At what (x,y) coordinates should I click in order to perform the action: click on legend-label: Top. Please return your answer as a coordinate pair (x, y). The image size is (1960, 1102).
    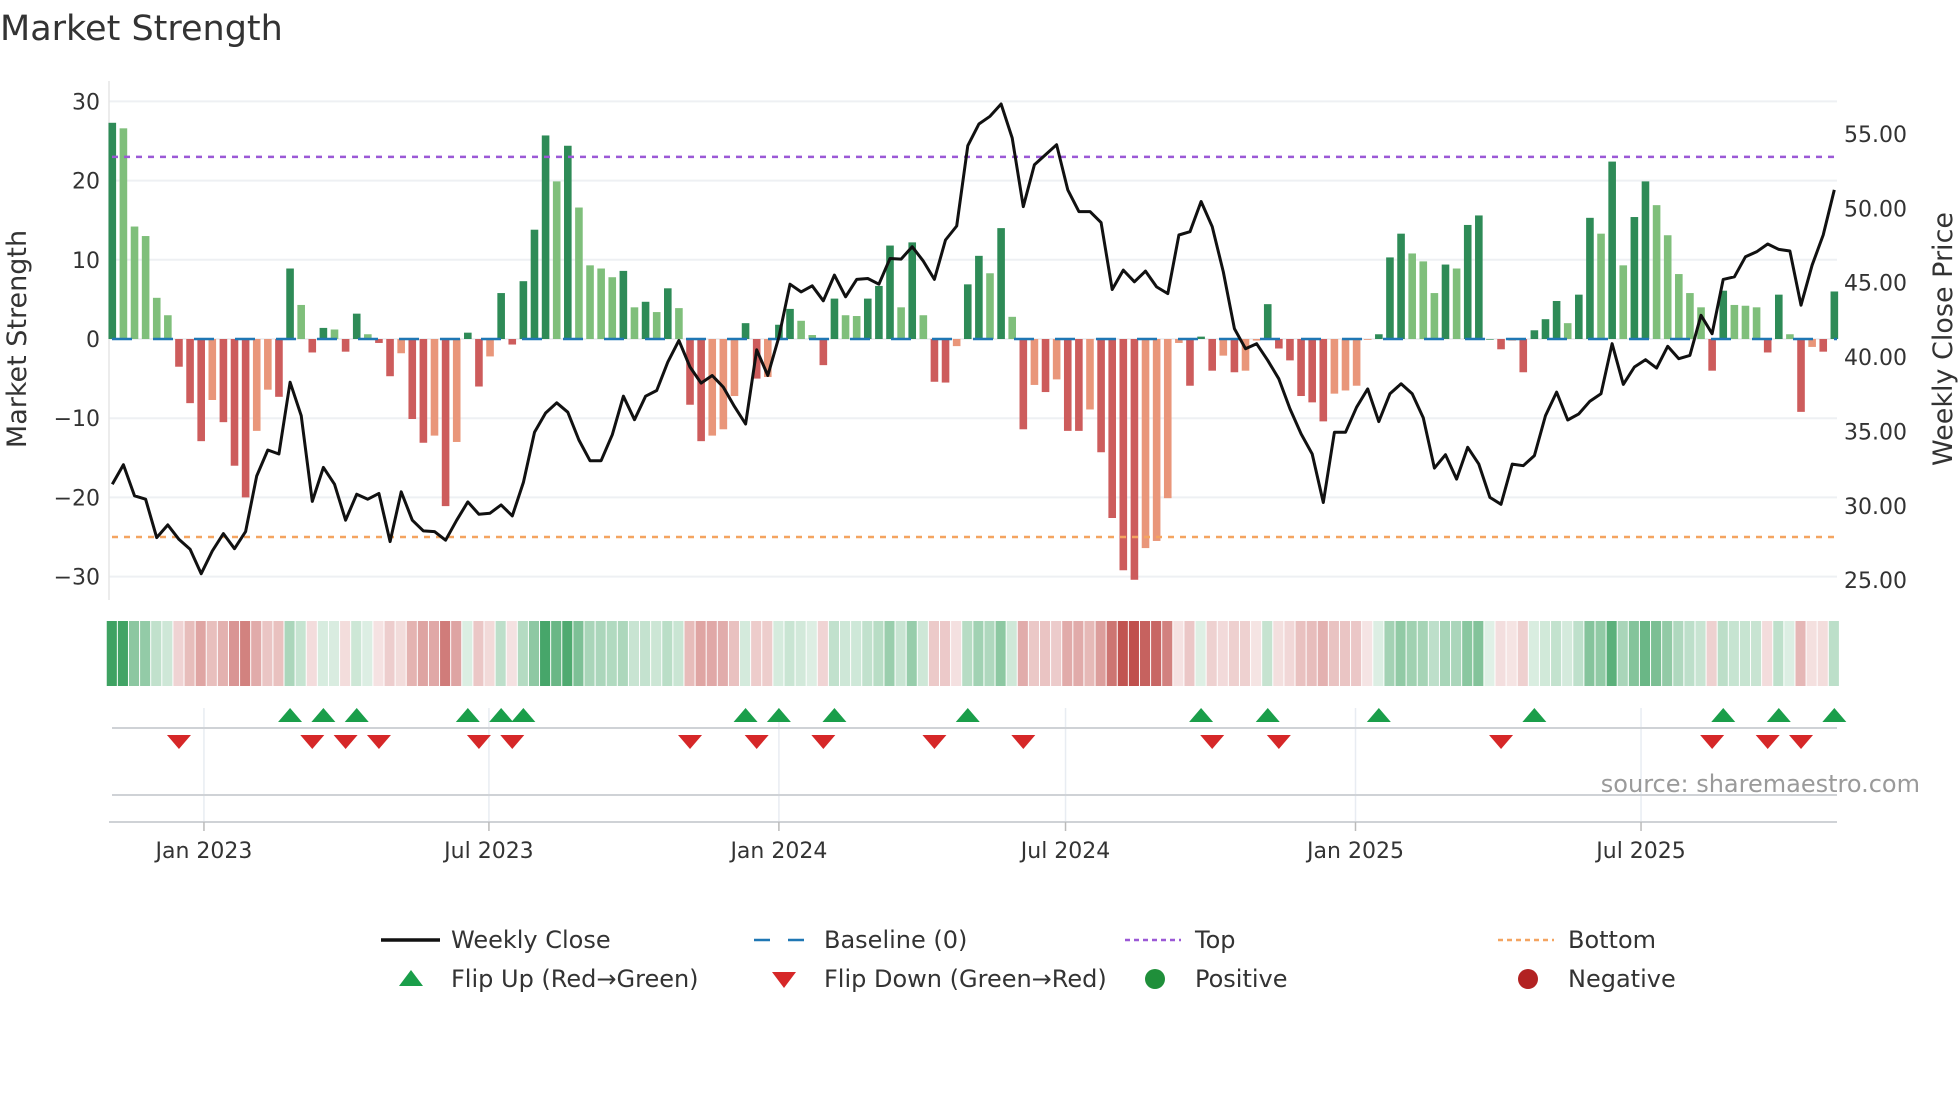
    Looking at the image, I should click on (1215, 940).